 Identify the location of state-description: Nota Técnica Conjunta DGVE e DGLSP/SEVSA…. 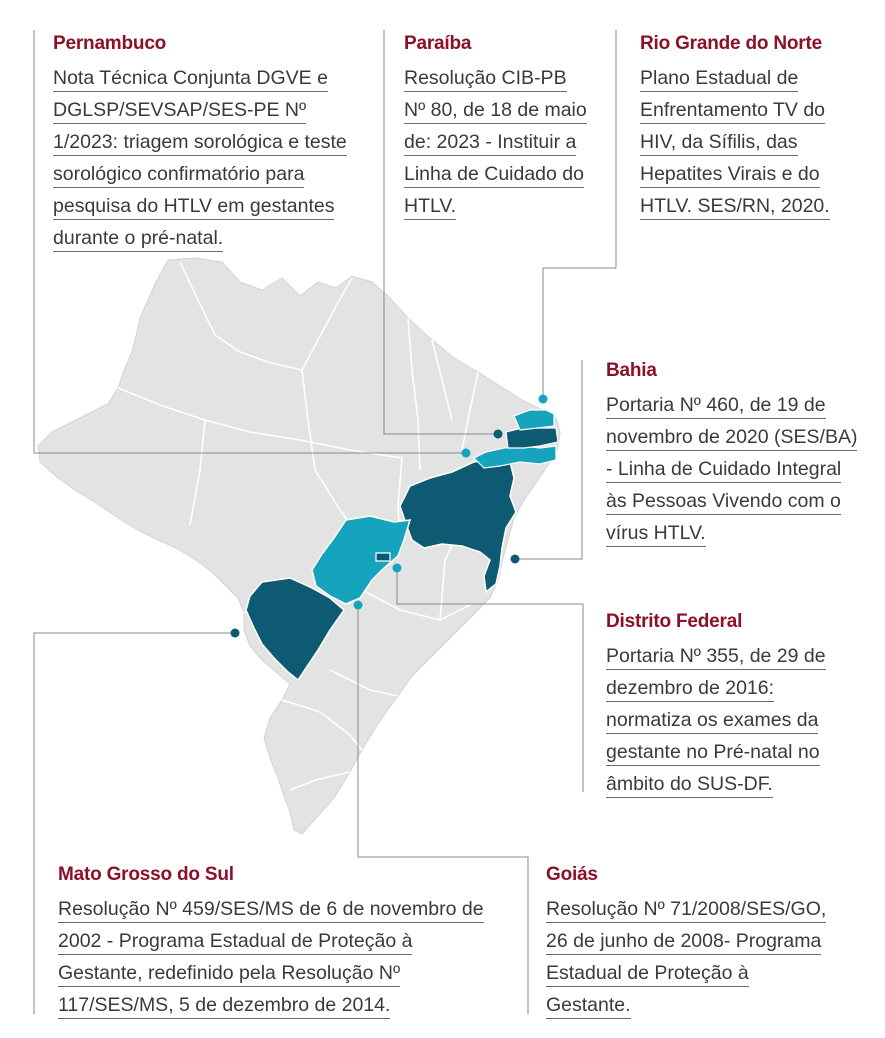
(200, 159).